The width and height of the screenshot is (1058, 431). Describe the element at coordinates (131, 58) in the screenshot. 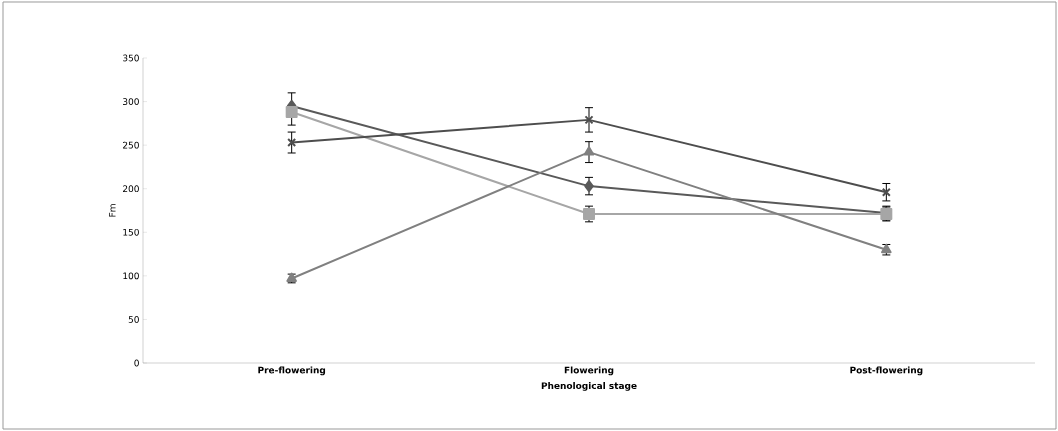

I see `y-tick-label: 350` at that location.